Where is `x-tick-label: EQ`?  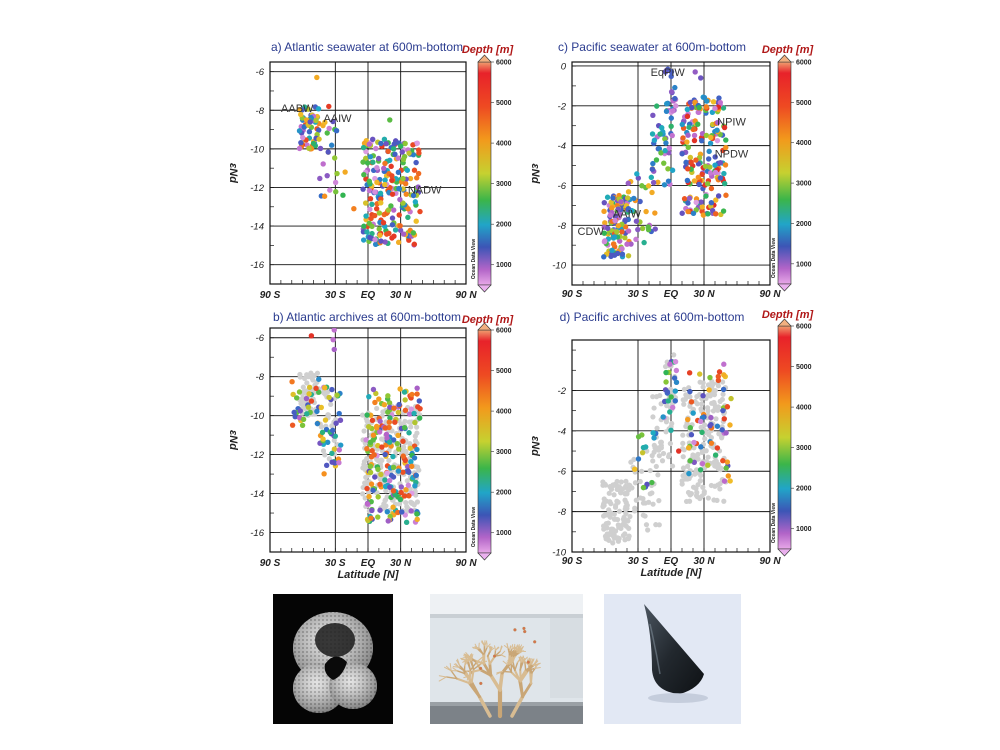
x-tick-label: EQ is located at coordinates (368, 563).